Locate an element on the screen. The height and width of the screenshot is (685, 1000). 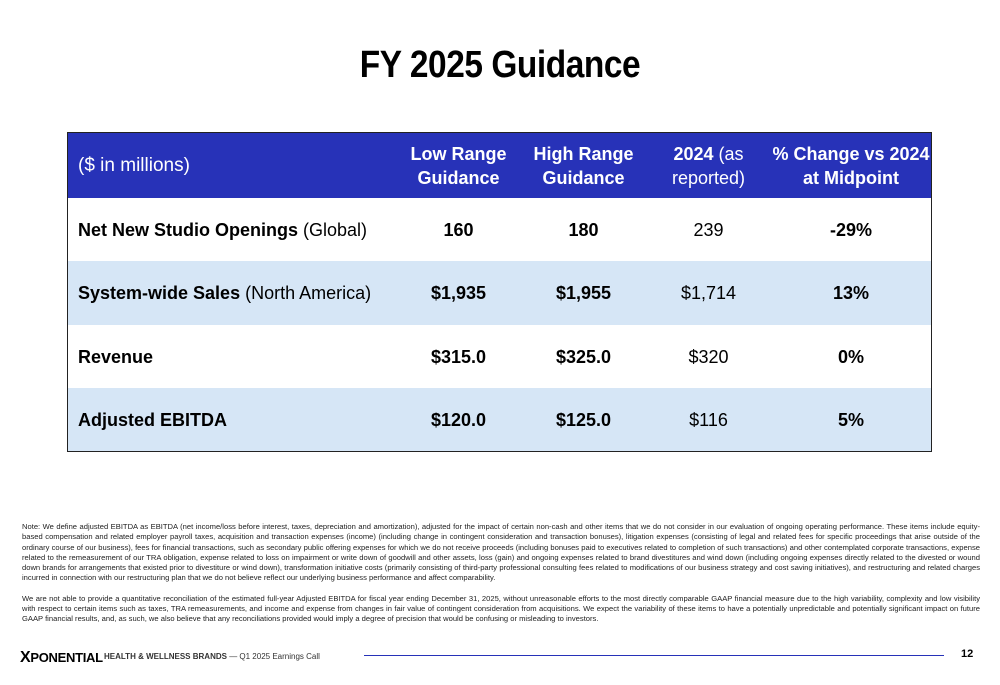
header-change-line1: % Change vs 2024 is located at coordinates (851, 153).